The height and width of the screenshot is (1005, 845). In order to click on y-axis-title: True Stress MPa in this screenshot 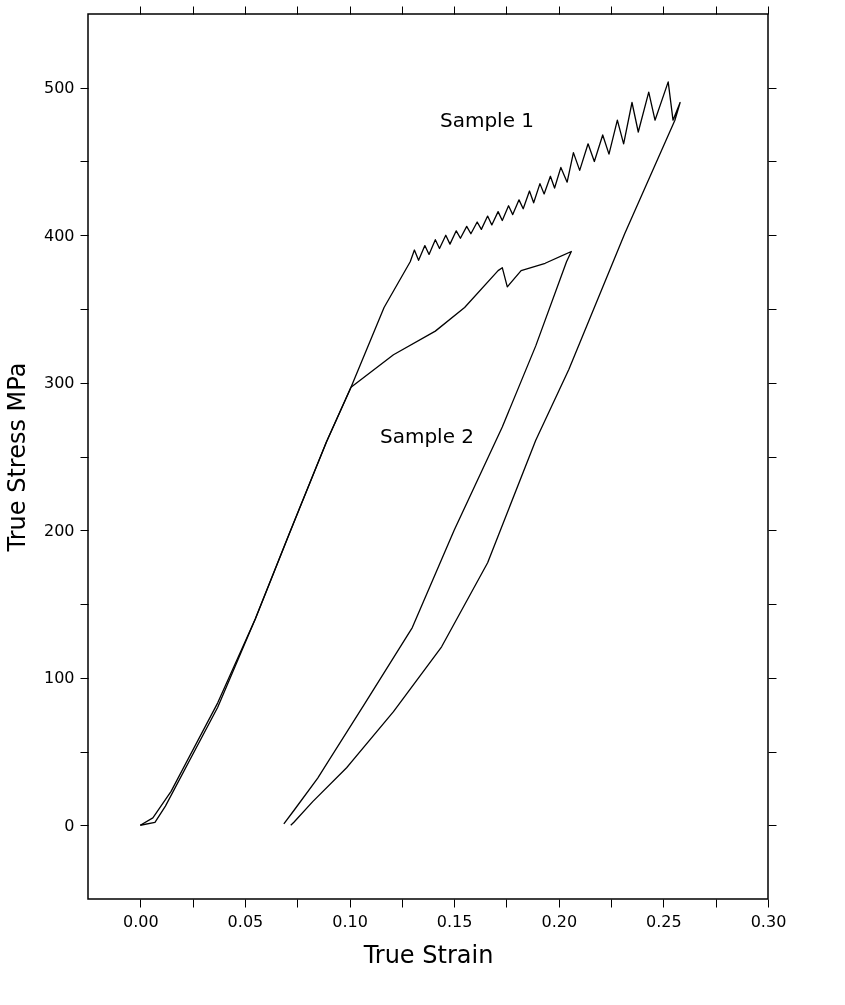, I will do `click(16, 457)`.